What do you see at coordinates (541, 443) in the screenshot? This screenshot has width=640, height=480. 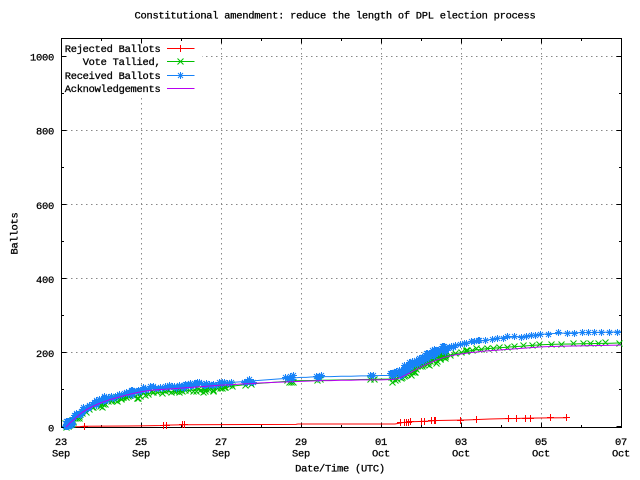 I see `svg-text: 05` at bounding box center [541, 443].